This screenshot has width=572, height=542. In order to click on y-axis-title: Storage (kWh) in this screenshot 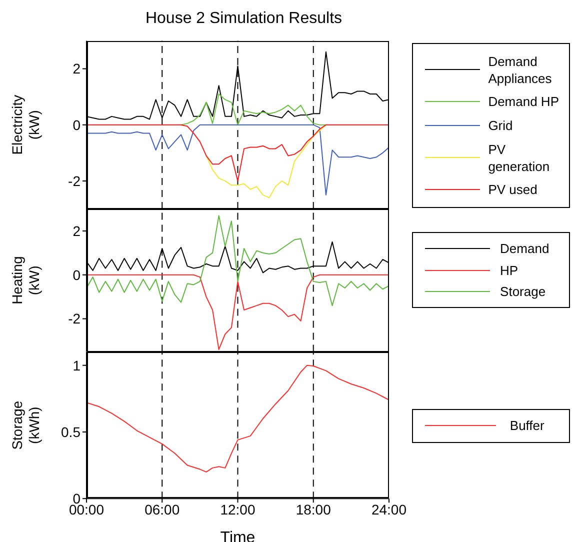, I will do `click(25, 425)`.